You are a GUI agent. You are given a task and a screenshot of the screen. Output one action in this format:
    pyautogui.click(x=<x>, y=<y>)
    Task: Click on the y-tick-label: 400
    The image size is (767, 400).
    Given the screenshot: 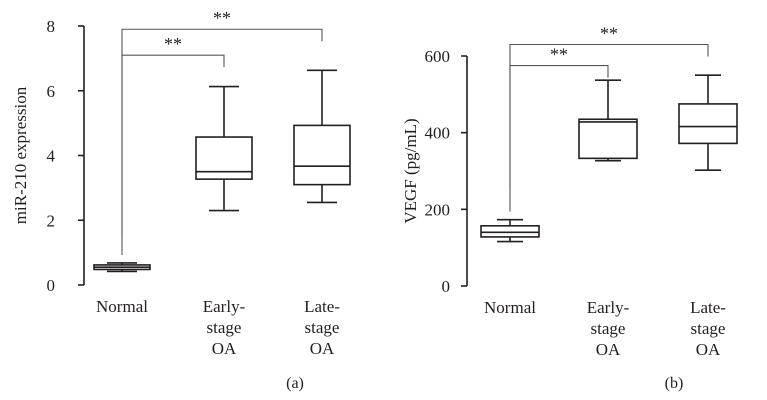 What is the action you would take?
    pyautogui.click(x=438, y=133)
    